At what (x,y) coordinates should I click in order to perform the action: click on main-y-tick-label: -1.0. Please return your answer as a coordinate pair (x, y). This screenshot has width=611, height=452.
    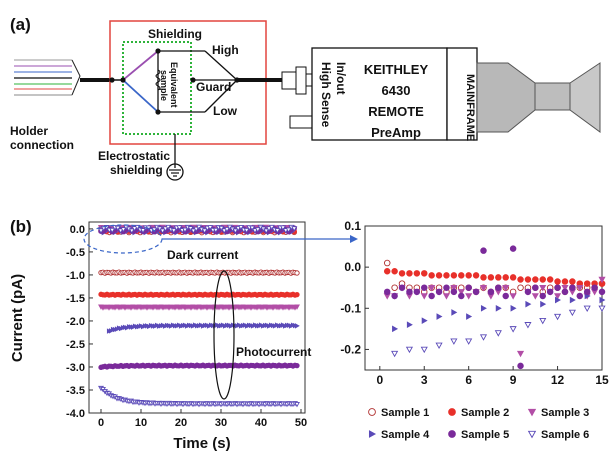
    Looking at the image, I should click on (75, 276).